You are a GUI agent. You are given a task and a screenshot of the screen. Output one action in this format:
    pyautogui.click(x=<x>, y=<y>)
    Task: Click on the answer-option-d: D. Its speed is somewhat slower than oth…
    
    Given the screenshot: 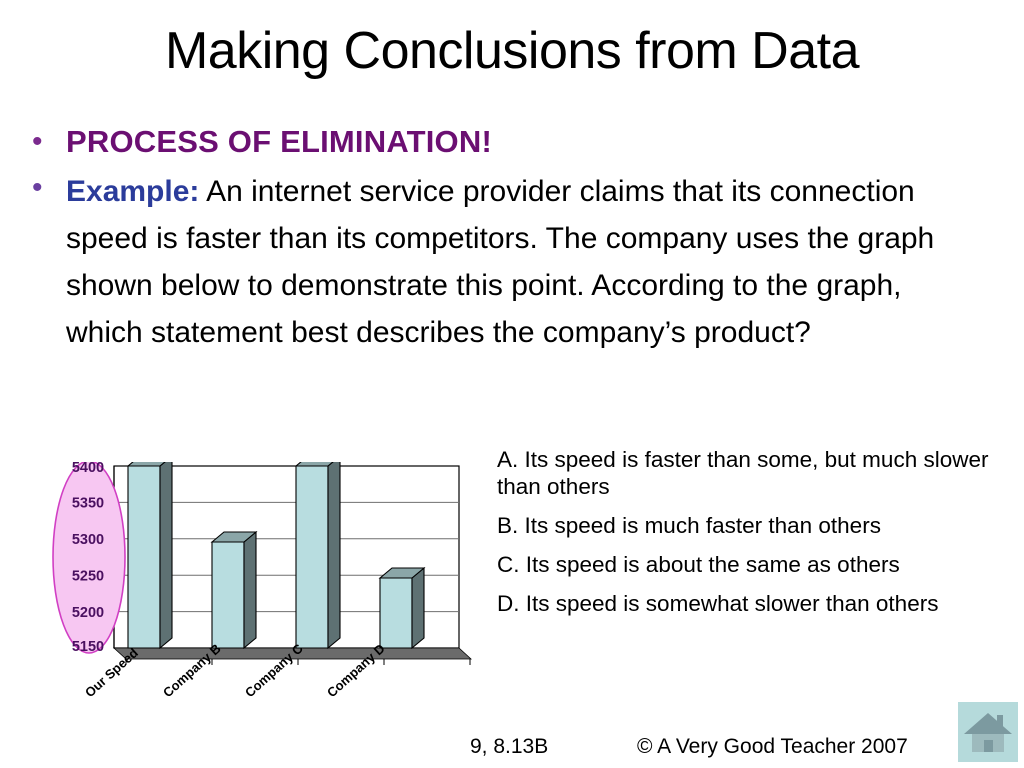 What is the action you would take?
    pyautogui.click(x=718, y=603)
    